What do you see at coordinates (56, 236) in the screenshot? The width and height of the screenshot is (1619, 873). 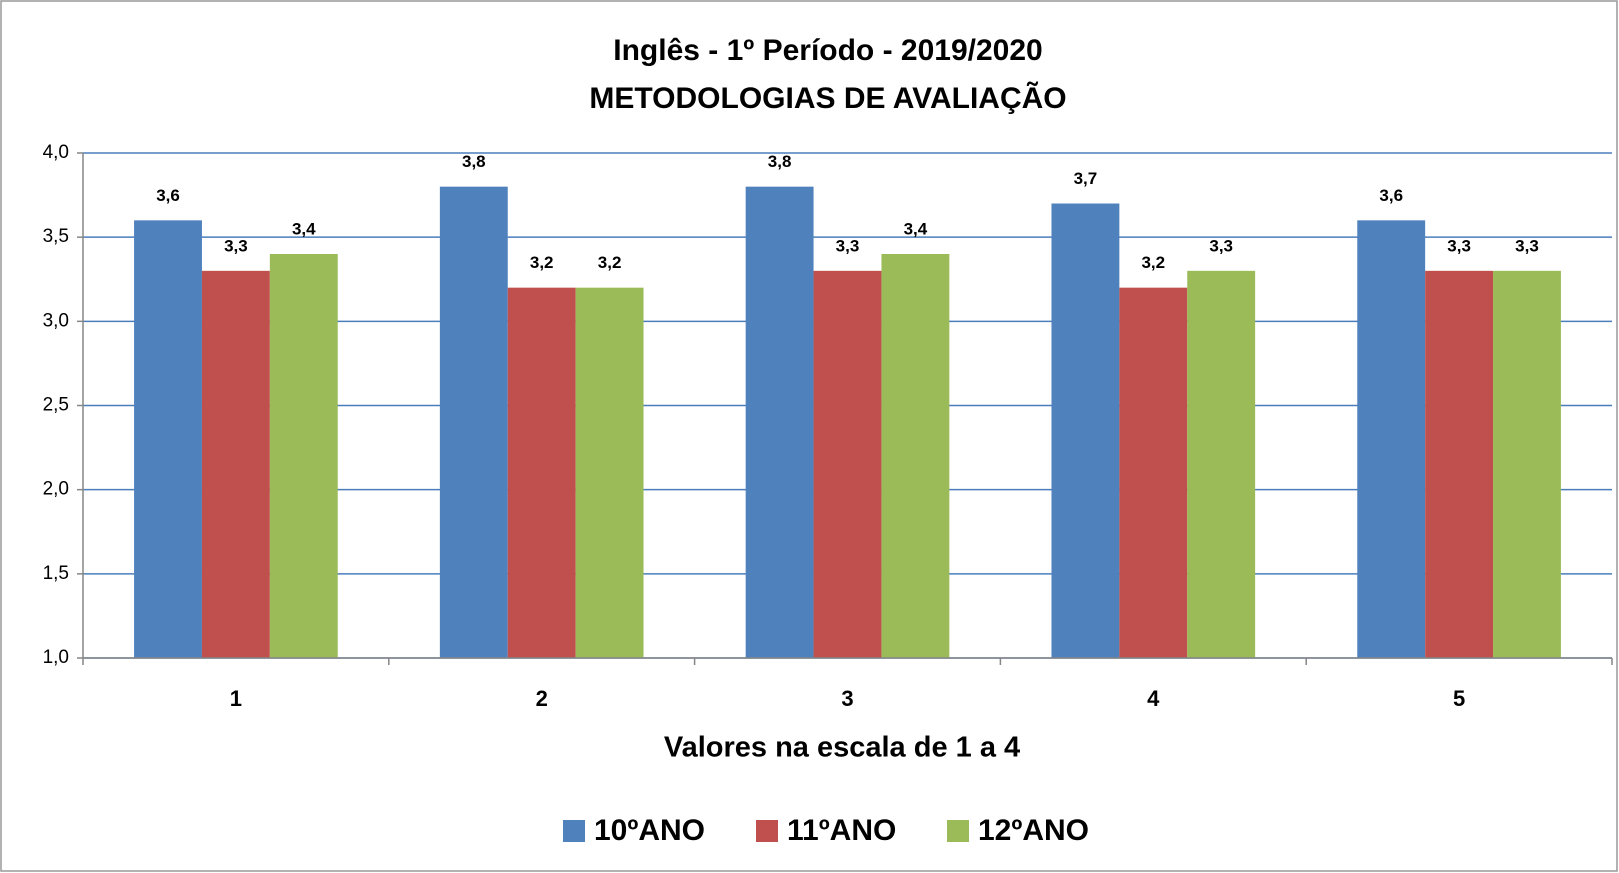 I see `y-tick-label: 3,5` at bounding box center [56, 236].